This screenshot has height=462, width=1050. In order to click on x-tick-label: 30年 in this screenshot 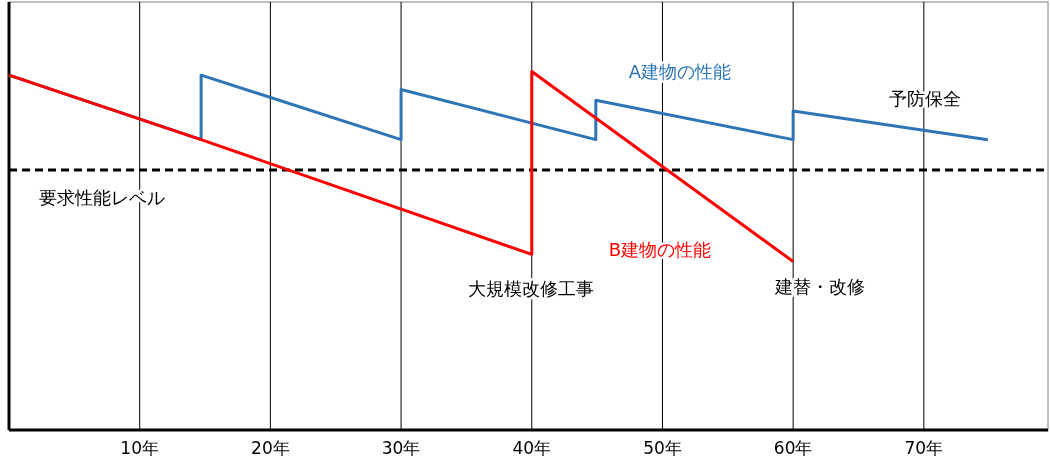, I will do `click(401, 448)`.